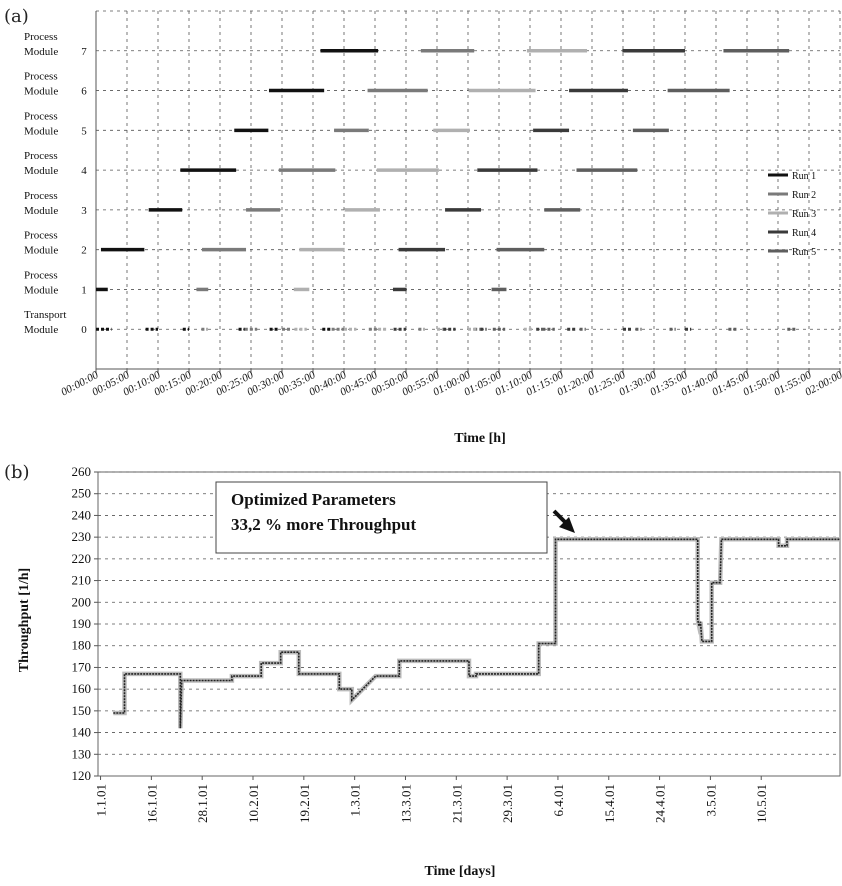 This screenshot has width=842, height=886. Describe the element at coordinates (82, 710) in the screenshot. I see `y-tick-label: 150` at that location.